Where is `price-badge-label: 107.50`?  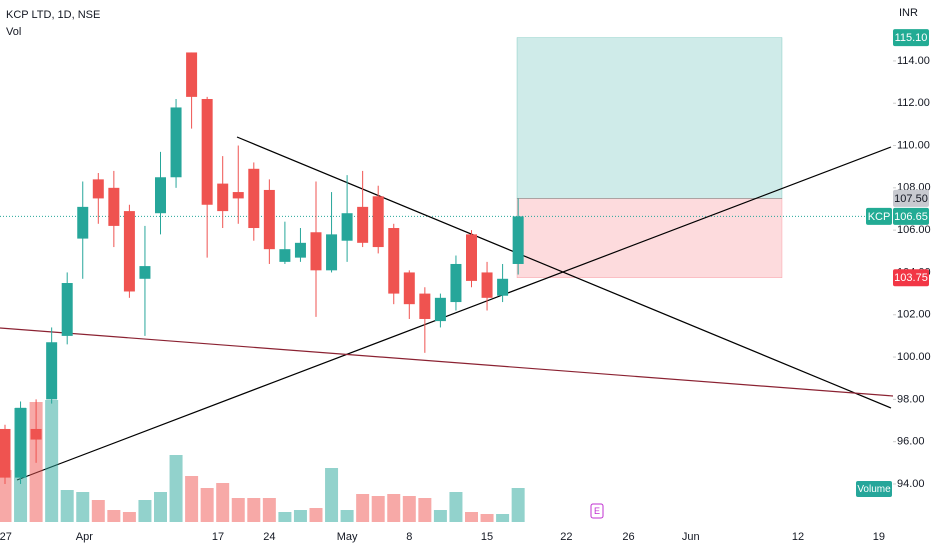 price-badge-label: 107.50 is located at coordinates (911, 199).